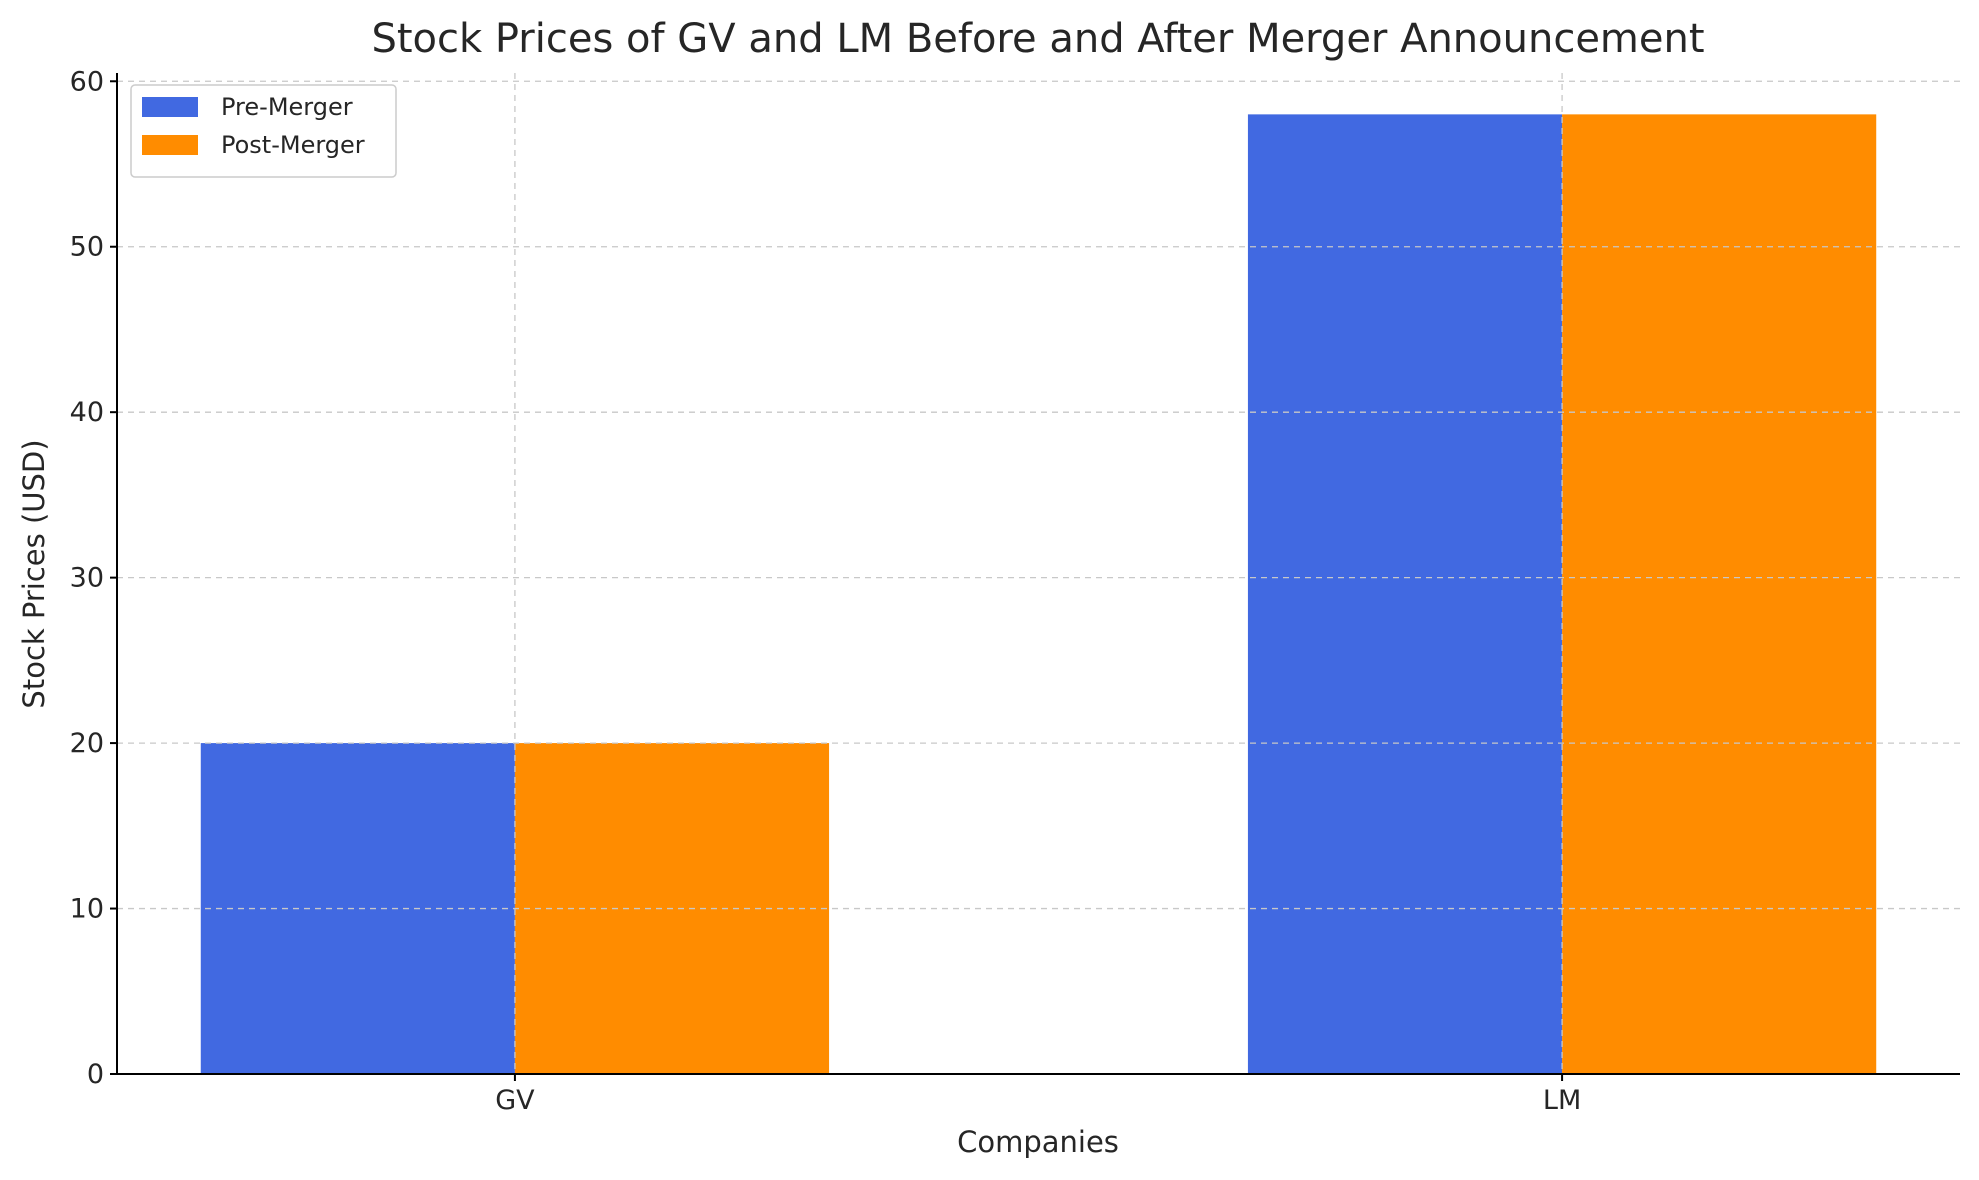  I want to click on y-tick-label: 60, so click(87, 81).